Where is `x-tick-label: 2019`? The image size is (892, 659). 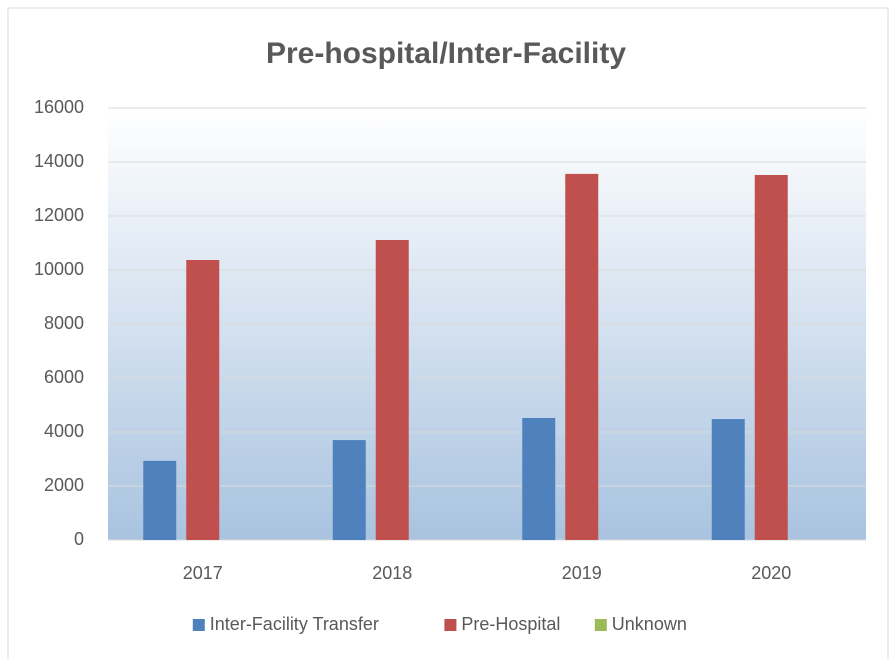 x-tick-label: 2019 is located at coordinates (582, 573).